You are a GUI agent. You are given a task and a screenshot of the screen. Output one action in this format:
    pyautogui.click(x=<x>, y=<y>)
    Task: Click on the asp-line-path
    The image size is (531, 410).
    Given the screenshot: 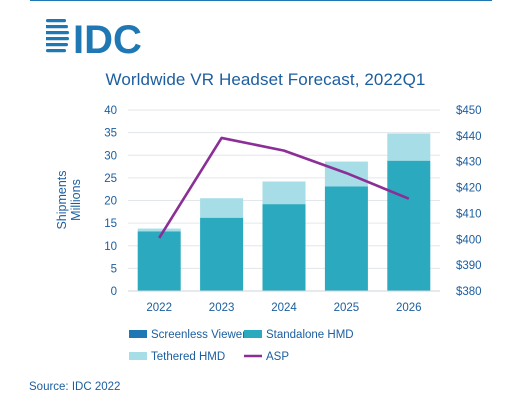 What is the action you would take?
    pyautogui.click(x=284, y=187)
    